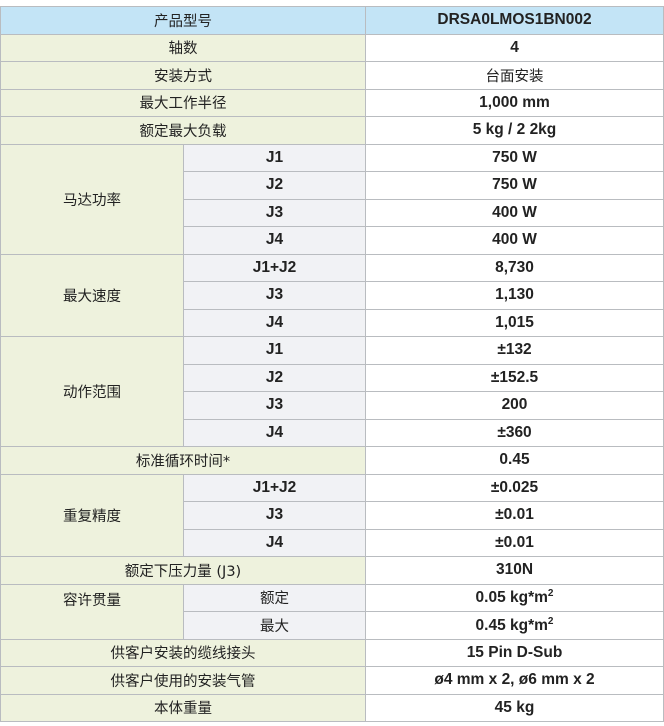  I want to click on table-row: J4 ±0.01, so click(332, 542).